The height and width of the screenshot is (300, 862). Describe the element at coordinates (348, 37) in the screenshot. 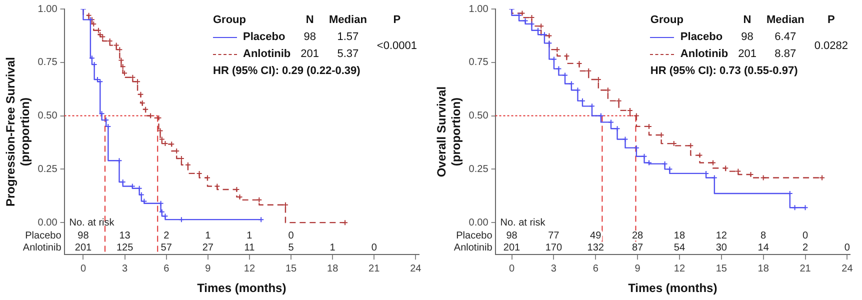

I see `annotation: 1.57` at that location.